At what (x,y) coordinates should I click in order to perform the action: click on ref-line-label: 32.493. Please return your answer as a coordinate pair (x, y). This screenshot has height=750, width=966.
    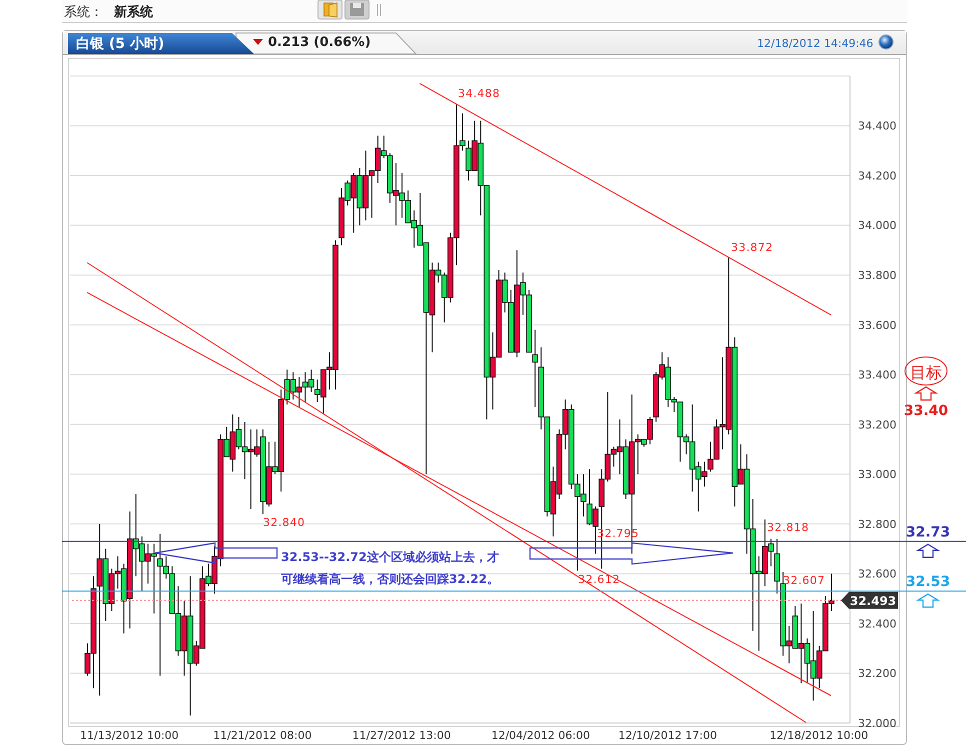
    Looking at the image, I should click on (873, 601).